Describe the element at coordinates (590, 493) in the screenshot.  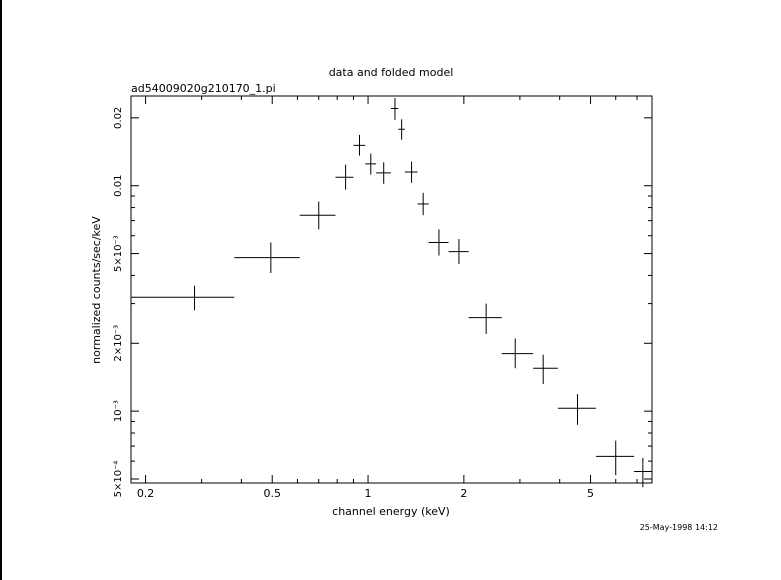
I see `x-tick-label: 5` at that location.